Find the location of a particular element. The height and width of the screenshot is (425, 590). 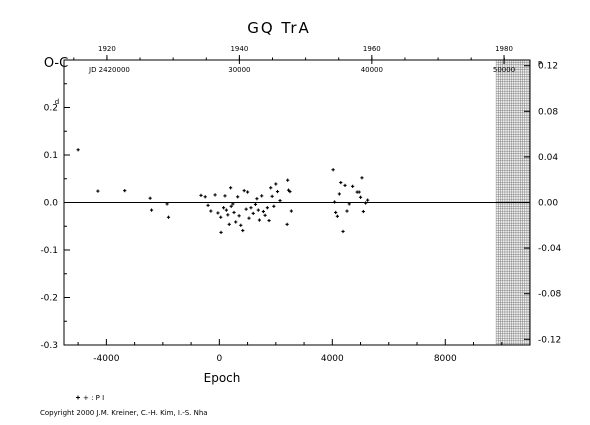

y-axis-label: O-C is located at coordinates (56, 63).